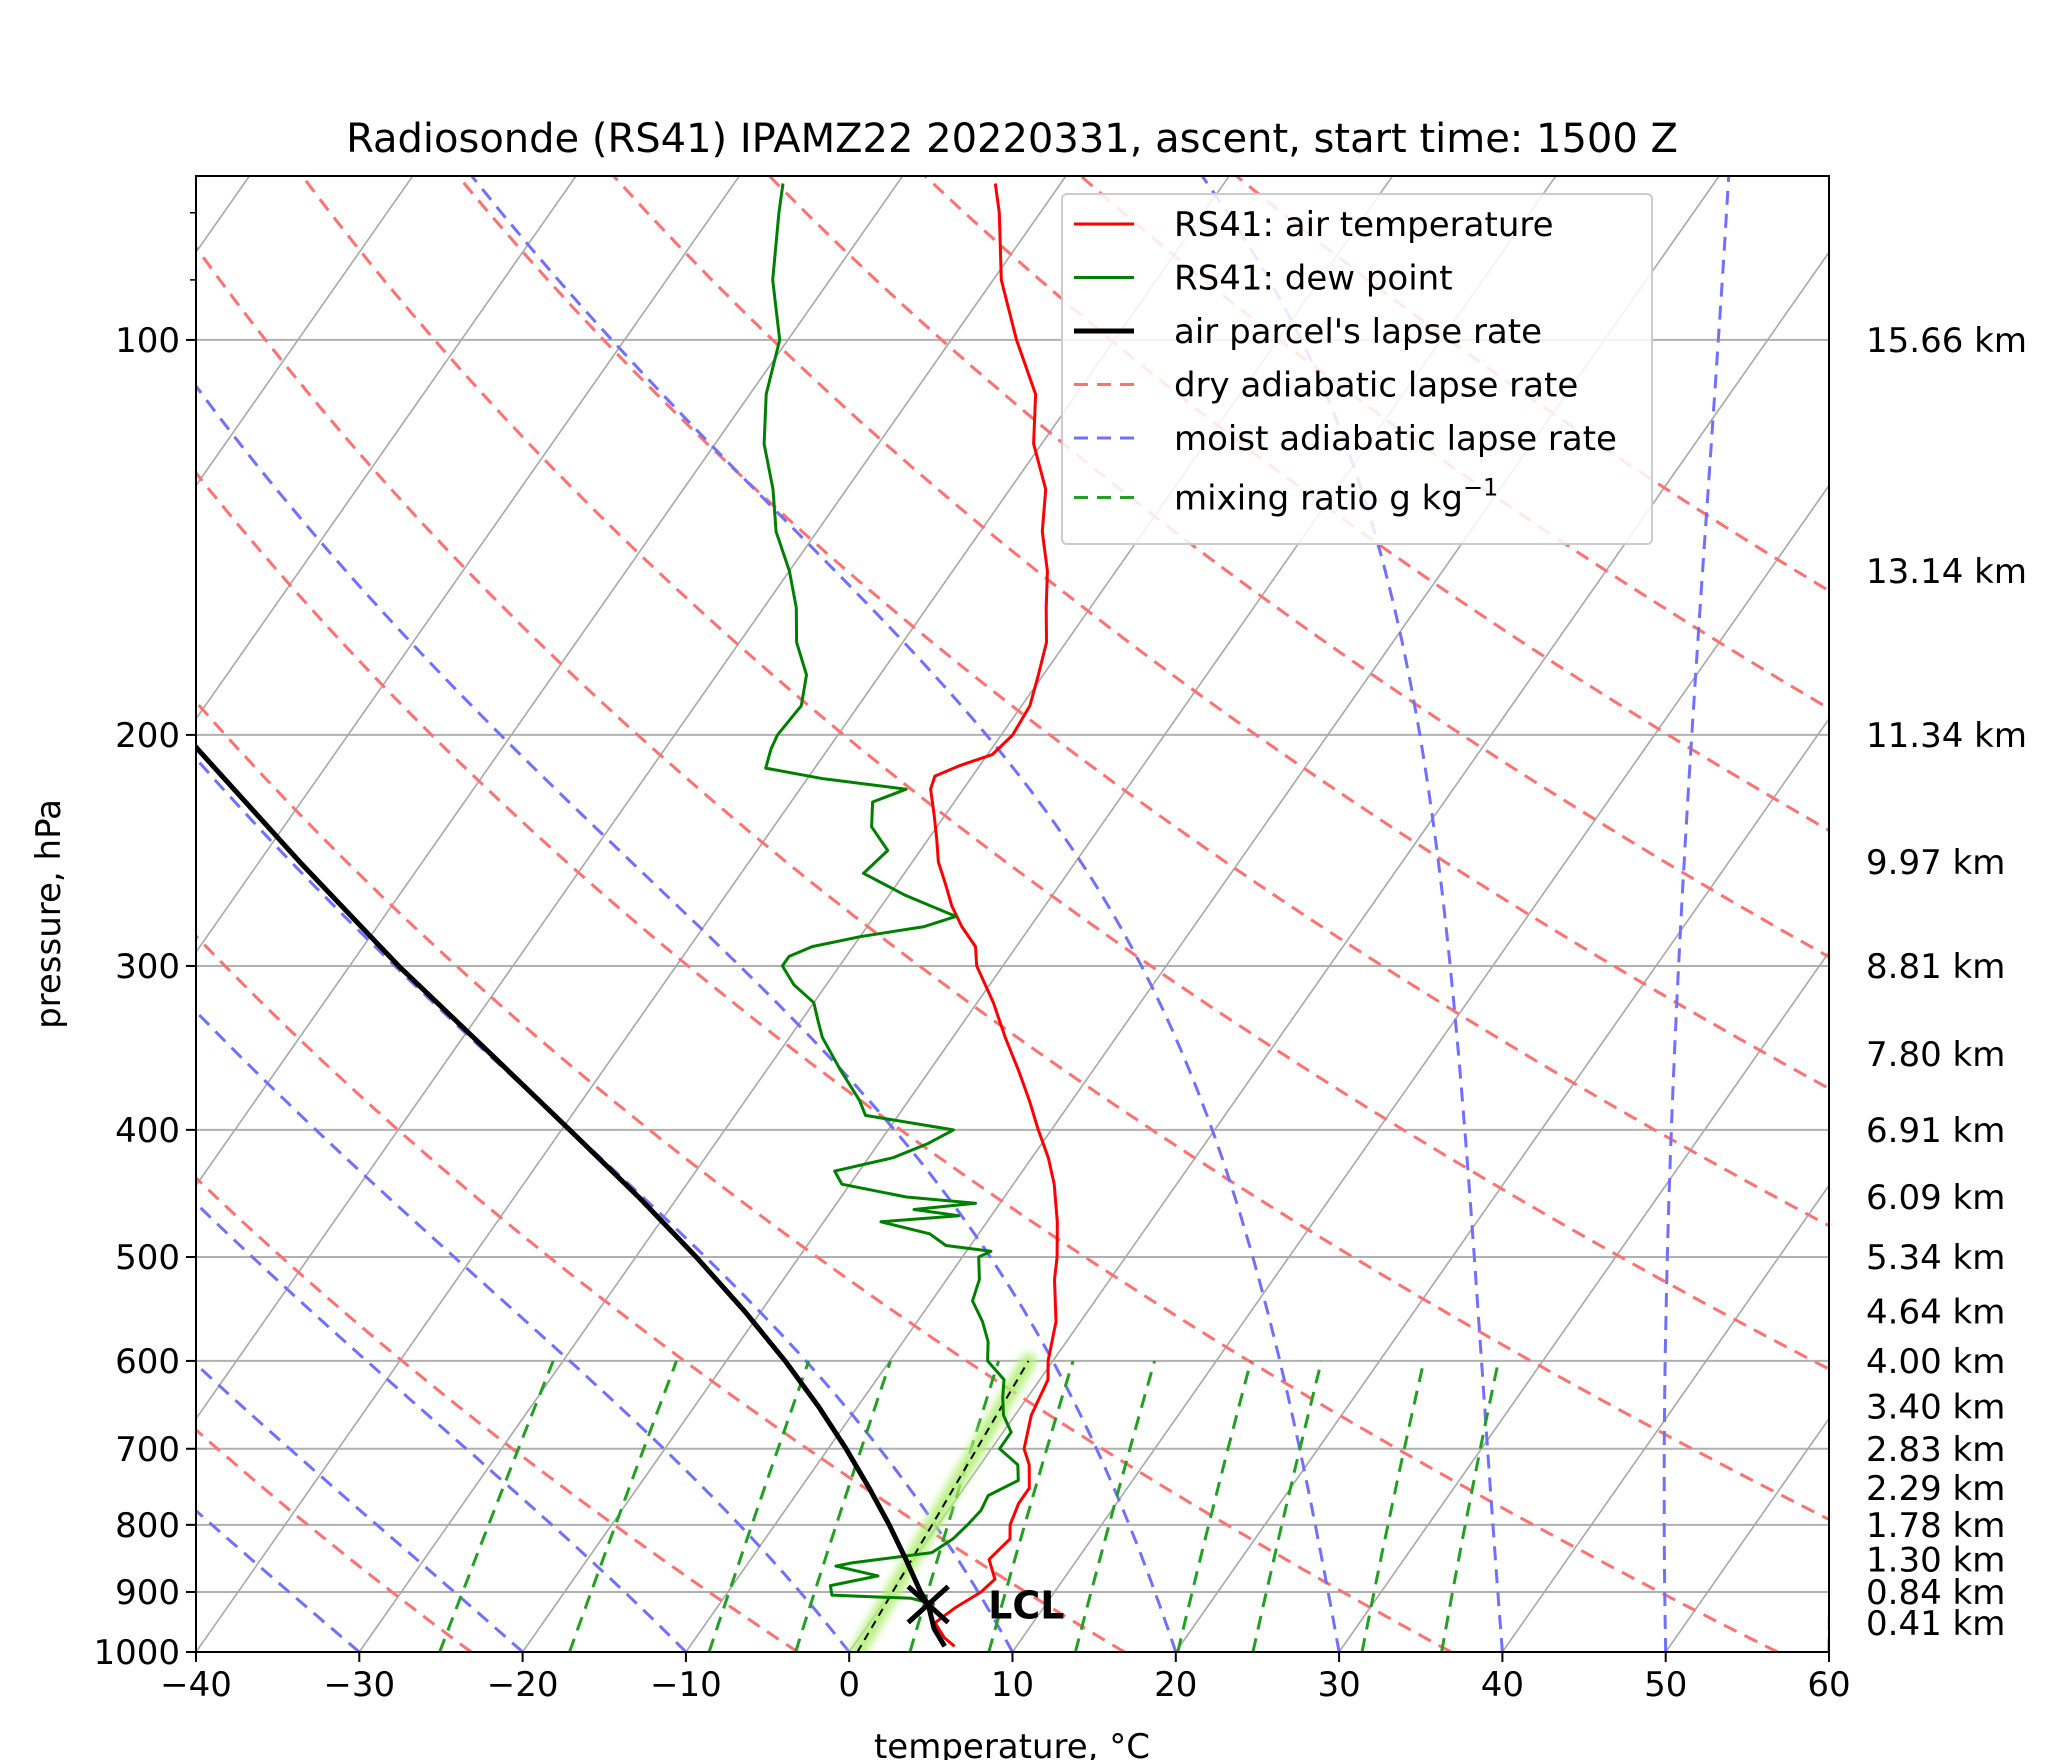  What do you see at coordinates (1935, 1624) in the screenshot?
I see `altitude-label: 0.41 km` at bounding box center [1935, 1624].